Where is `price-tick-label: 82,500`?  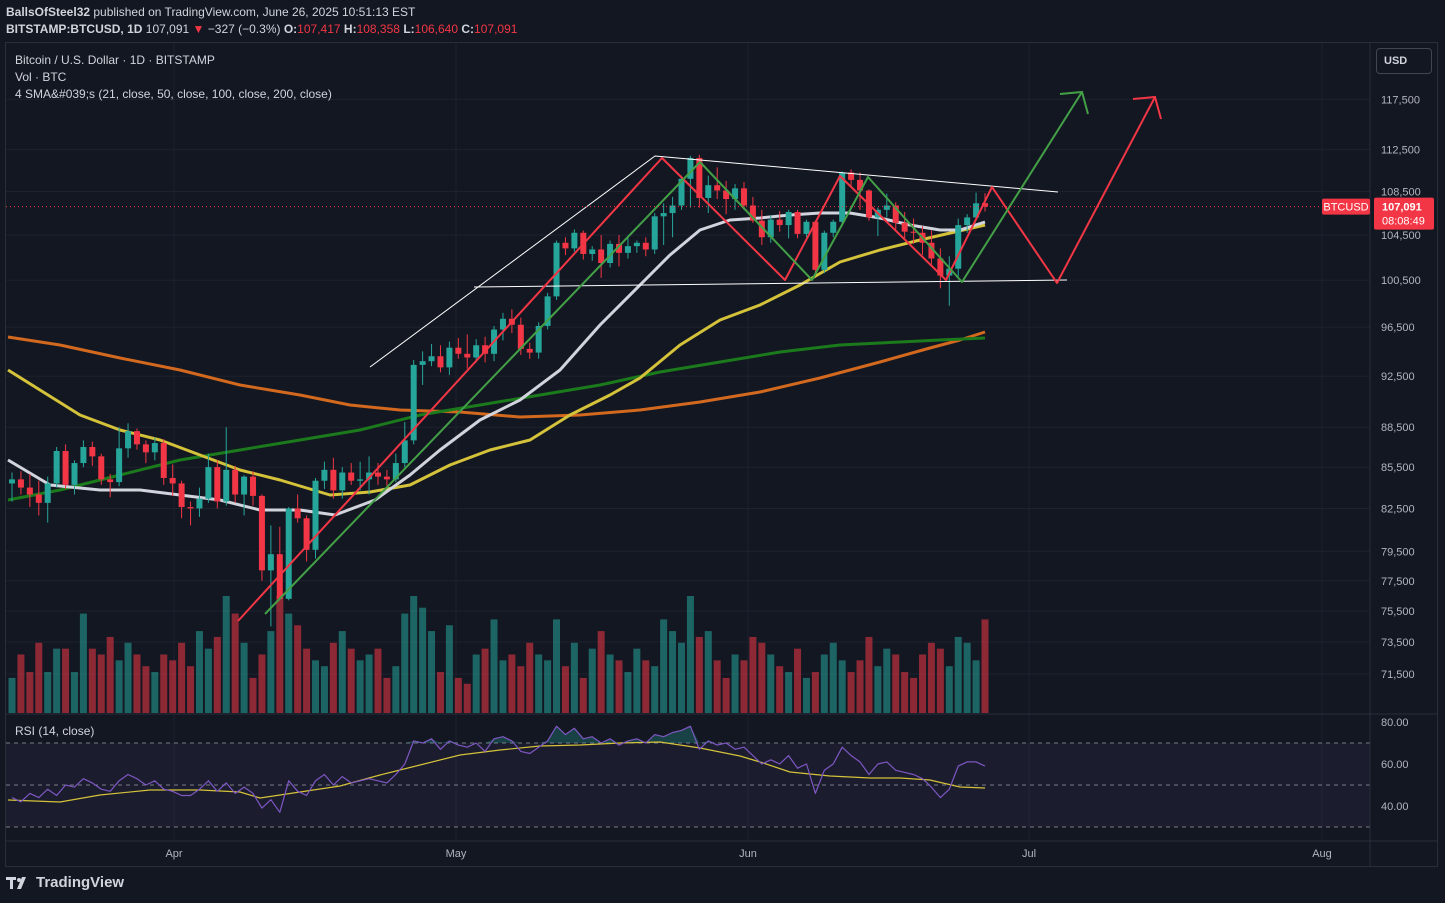
price-tick-label: 82,500 is located at coordinates (1398, 509).